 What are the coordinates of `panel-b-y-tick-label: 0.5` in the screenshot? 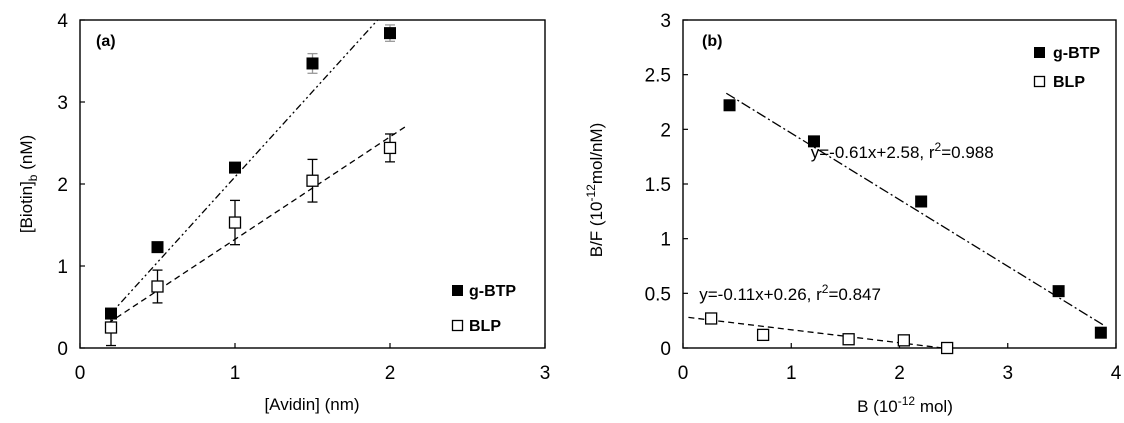 It's located at (658, 294).